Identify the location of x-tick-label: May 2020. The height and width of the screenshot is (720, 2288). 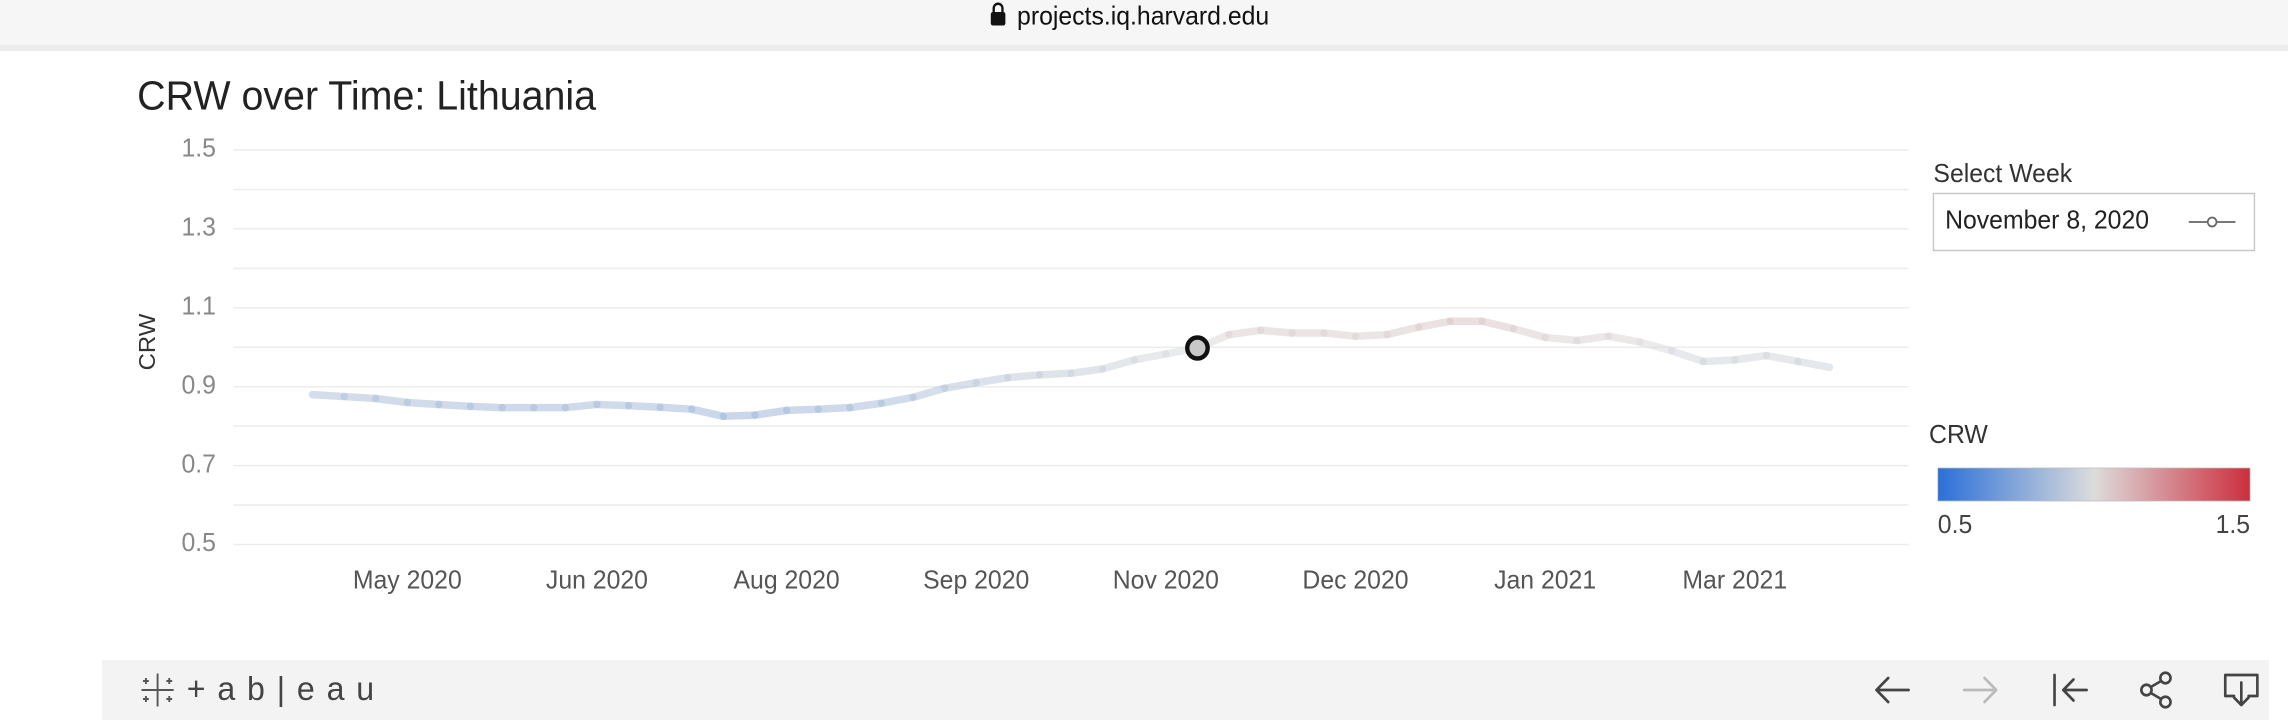
(407, 580).